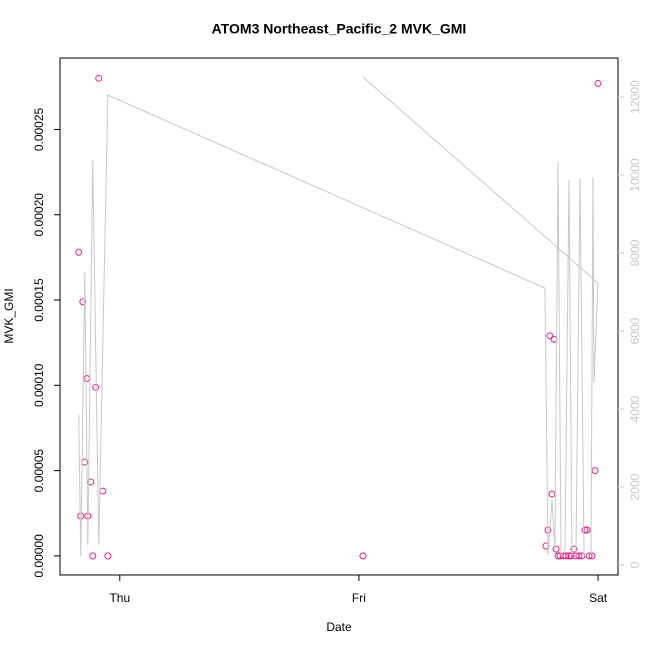 The width and height of the screenshot is (650, 650). What do you see at coordinates (635, 252) in the screenshot?
I see `y2-tick-label: 8000` at bounding box center [635, 252].